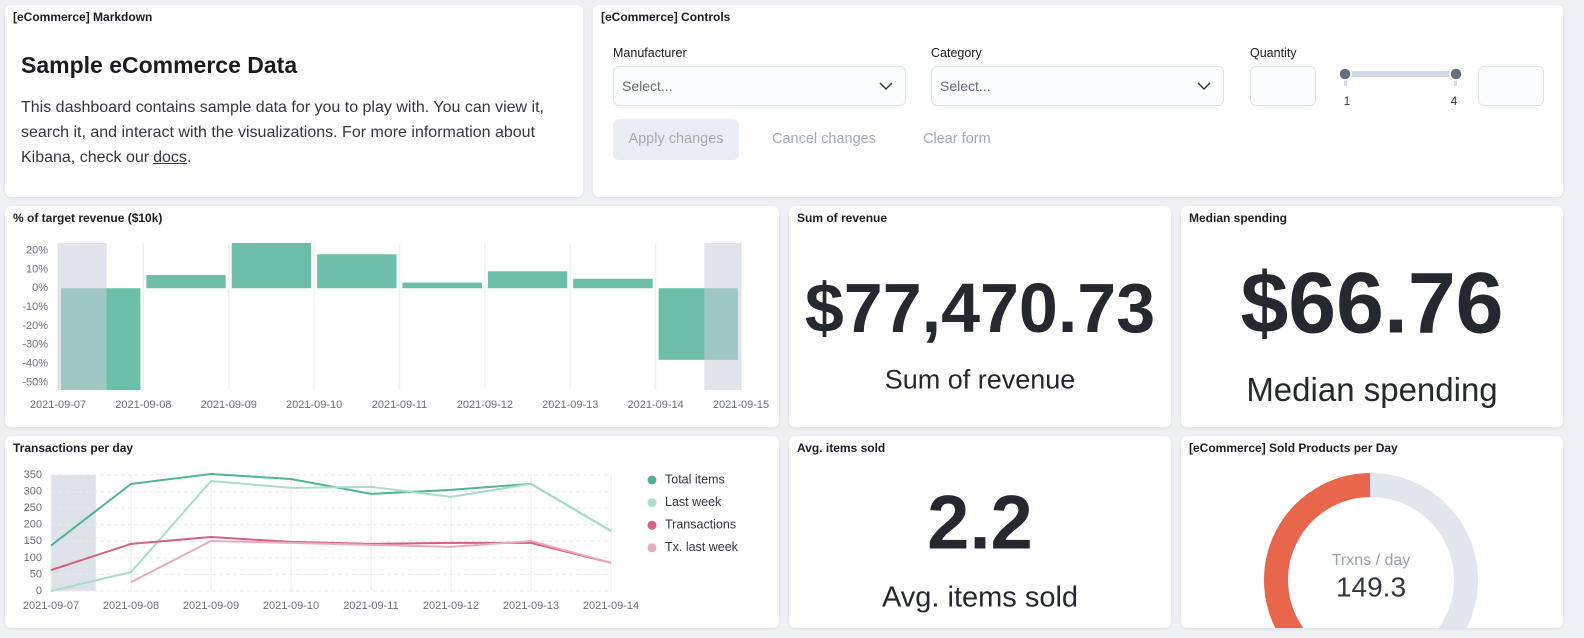 Image resolution: width=1584 pixels, height=638 pixels. Describe the element at coordinates (88, 218) in the screenshot. I see `panel-title: % of target revenue ($10k)` at that location.